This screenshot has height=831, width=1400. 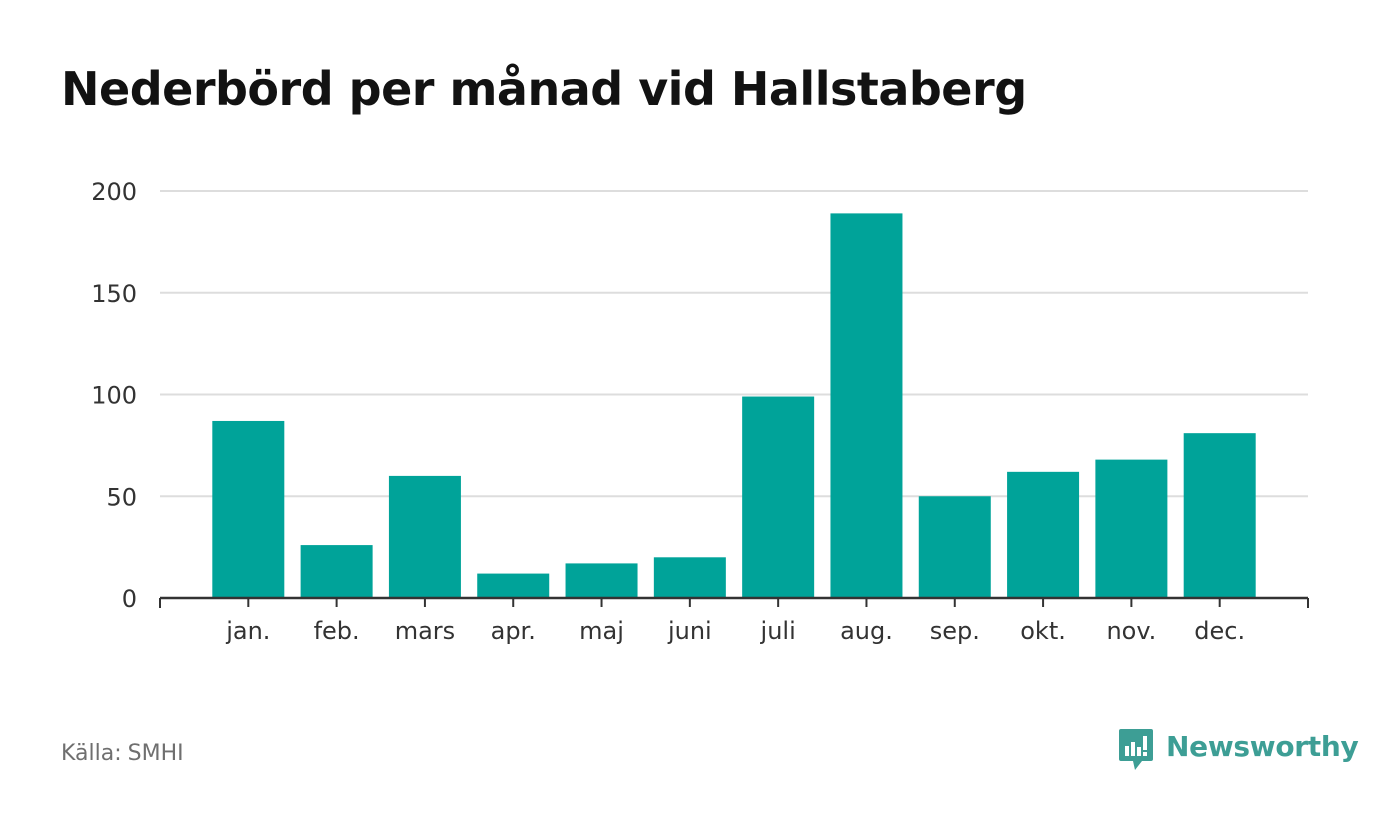 What do you see at coordinates (114, 192) in the screenshot?
I see `y-tick-label: 200` at bounding box center [114, 192].